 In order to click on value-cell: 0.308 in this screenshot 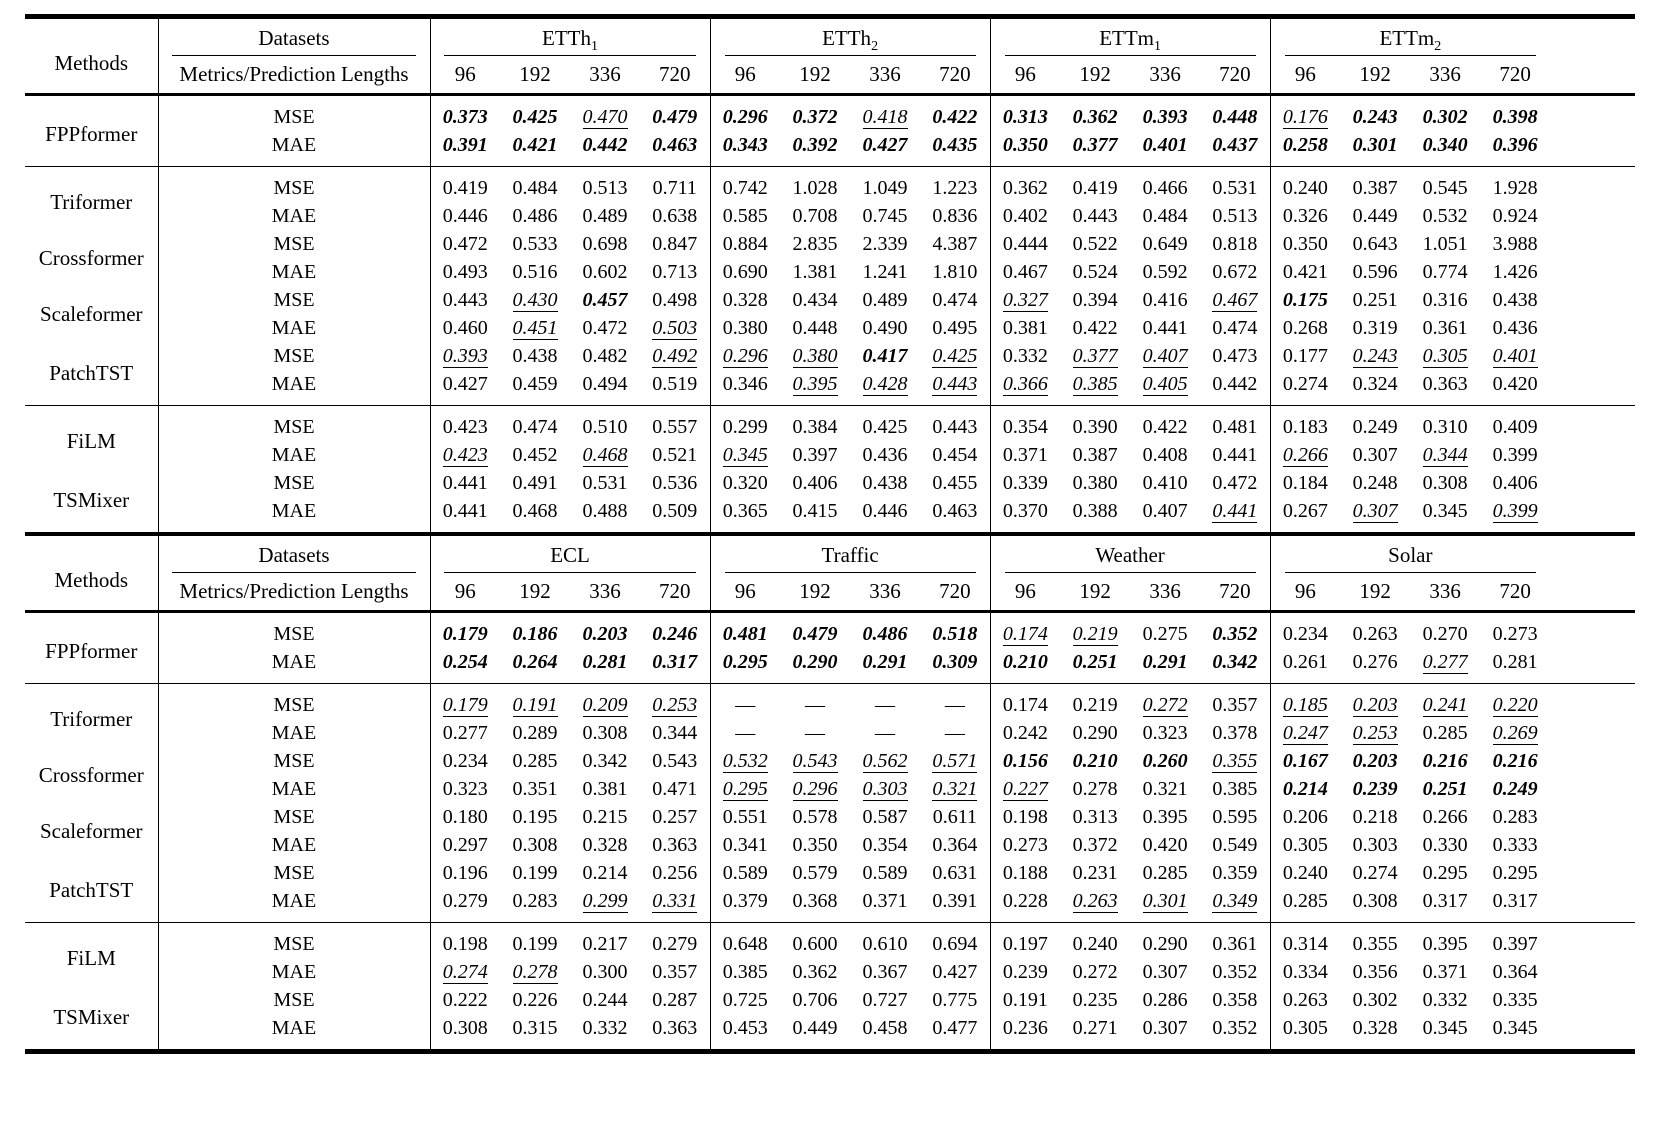, I will do `click(464, 1033)`.